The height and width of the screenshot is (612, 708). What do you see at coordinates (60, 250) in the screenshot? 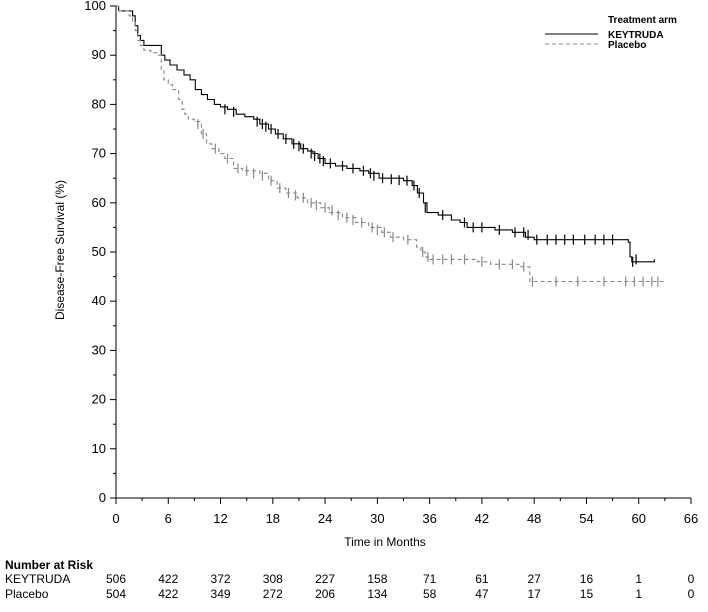
I see `y-axis-title: Disease-Free Survival (%)` at bounding box center [60, 250].